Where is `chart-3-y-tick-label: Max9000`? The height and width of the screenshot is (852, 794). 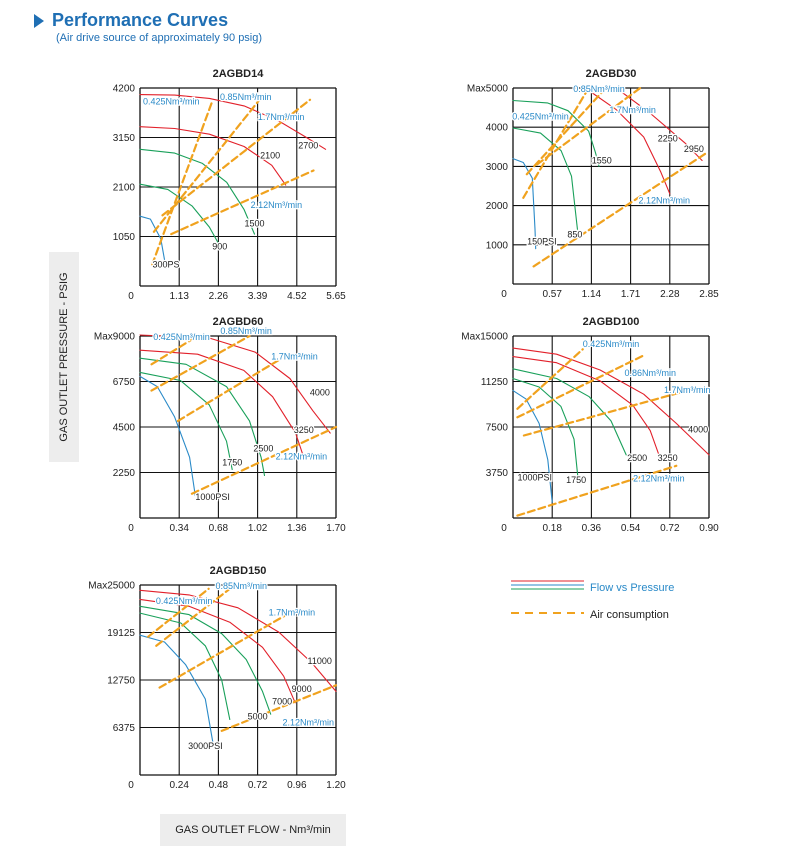 chart-3-y-tick-label: Max9000 is located at coordinates (115, 337).